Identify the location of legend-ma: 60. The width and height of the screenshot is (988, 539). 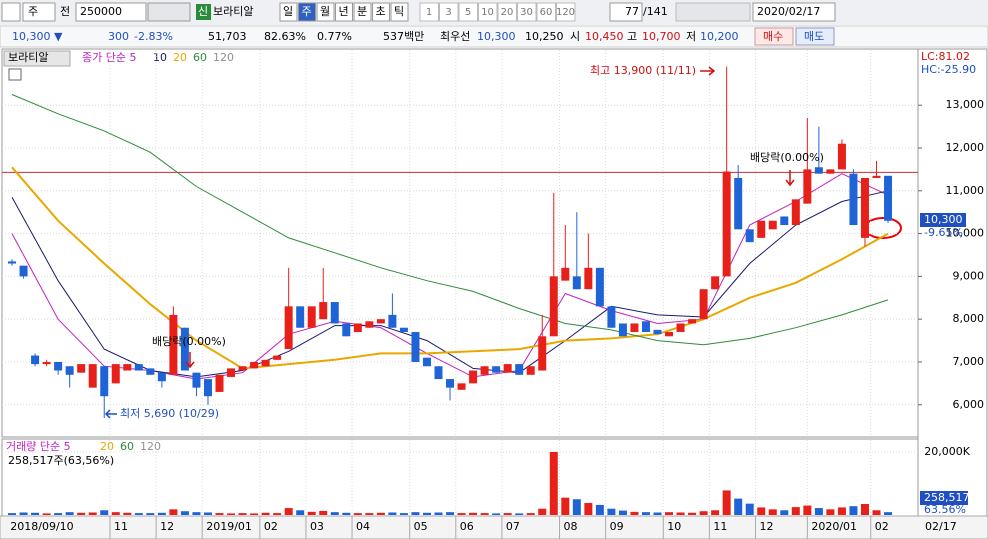
(200, 57).